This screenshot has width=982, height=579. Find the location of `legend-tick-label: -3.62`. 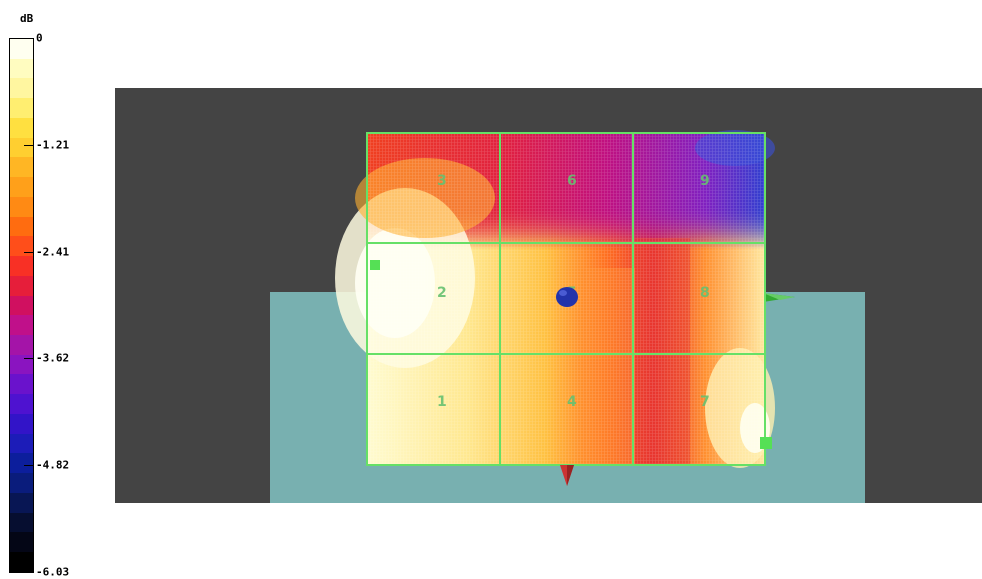

legend-tick-label: -3.62 is located at coordinates (53, 358).